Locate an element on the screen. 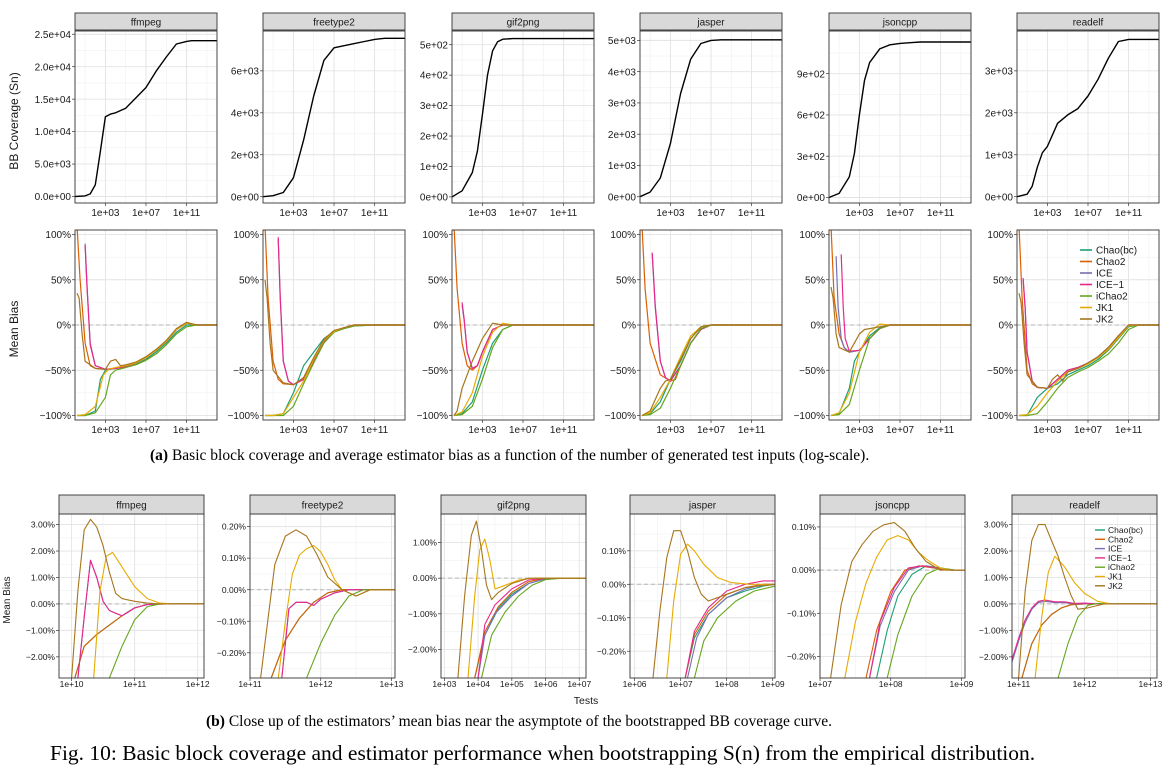 This screenshot has width=1172, height=779. panel-title: readelf is located at coordinates (1084, 506).